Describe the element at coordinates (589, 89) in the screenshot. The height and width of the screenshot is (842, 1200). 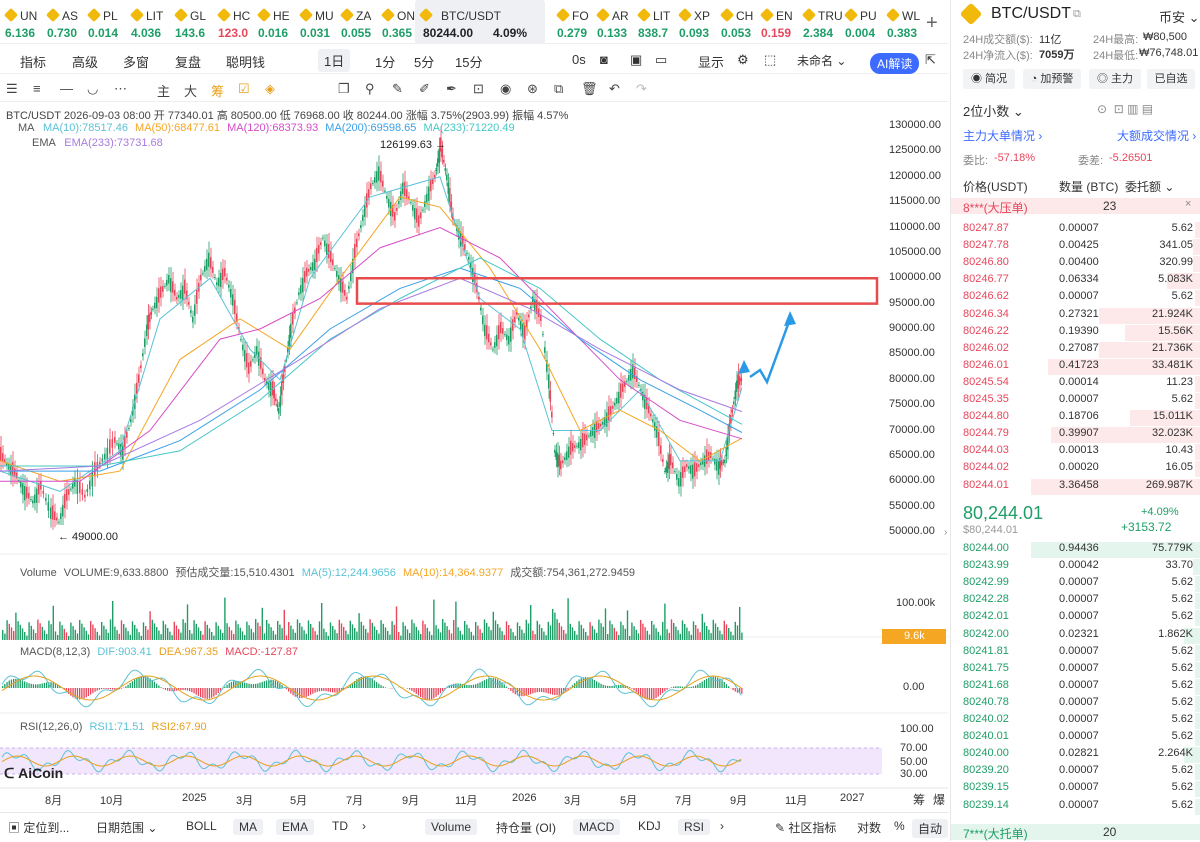
I see `trash-icon: 🗑` at that location.